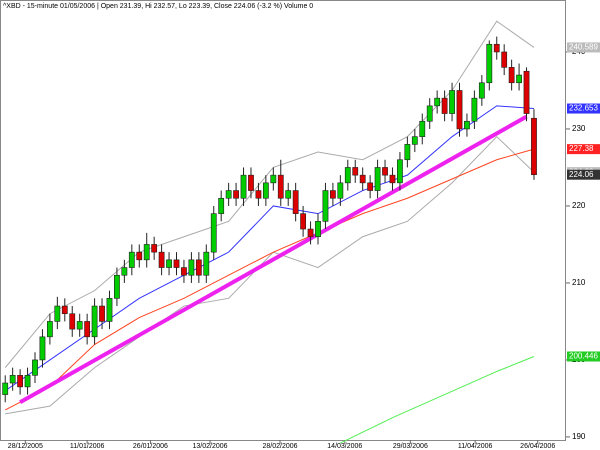  I want to click on last-value-label: 240.589, so click(583, 47).